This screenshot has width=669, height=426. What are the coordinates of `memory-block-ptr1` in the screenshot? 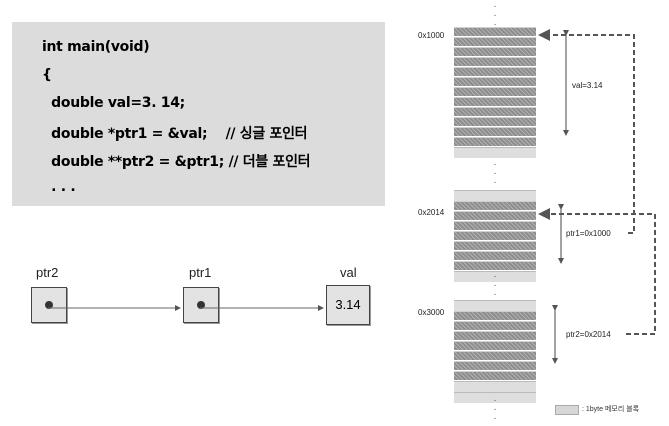 It's located at (495, 236).